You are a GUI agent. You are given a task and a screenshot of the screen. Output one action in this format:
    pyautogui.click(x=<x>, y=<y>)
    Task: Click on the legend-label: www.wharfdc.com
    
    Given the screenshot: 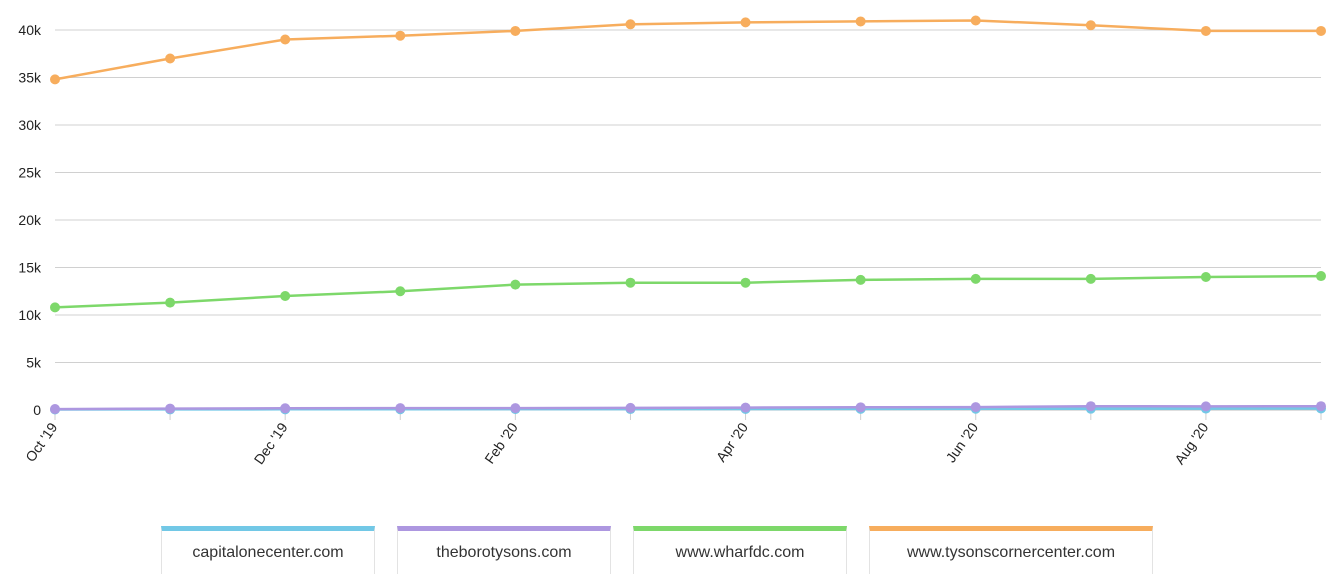 What is the action you would take?
    pyautogui.click(x=740, y=552)
    